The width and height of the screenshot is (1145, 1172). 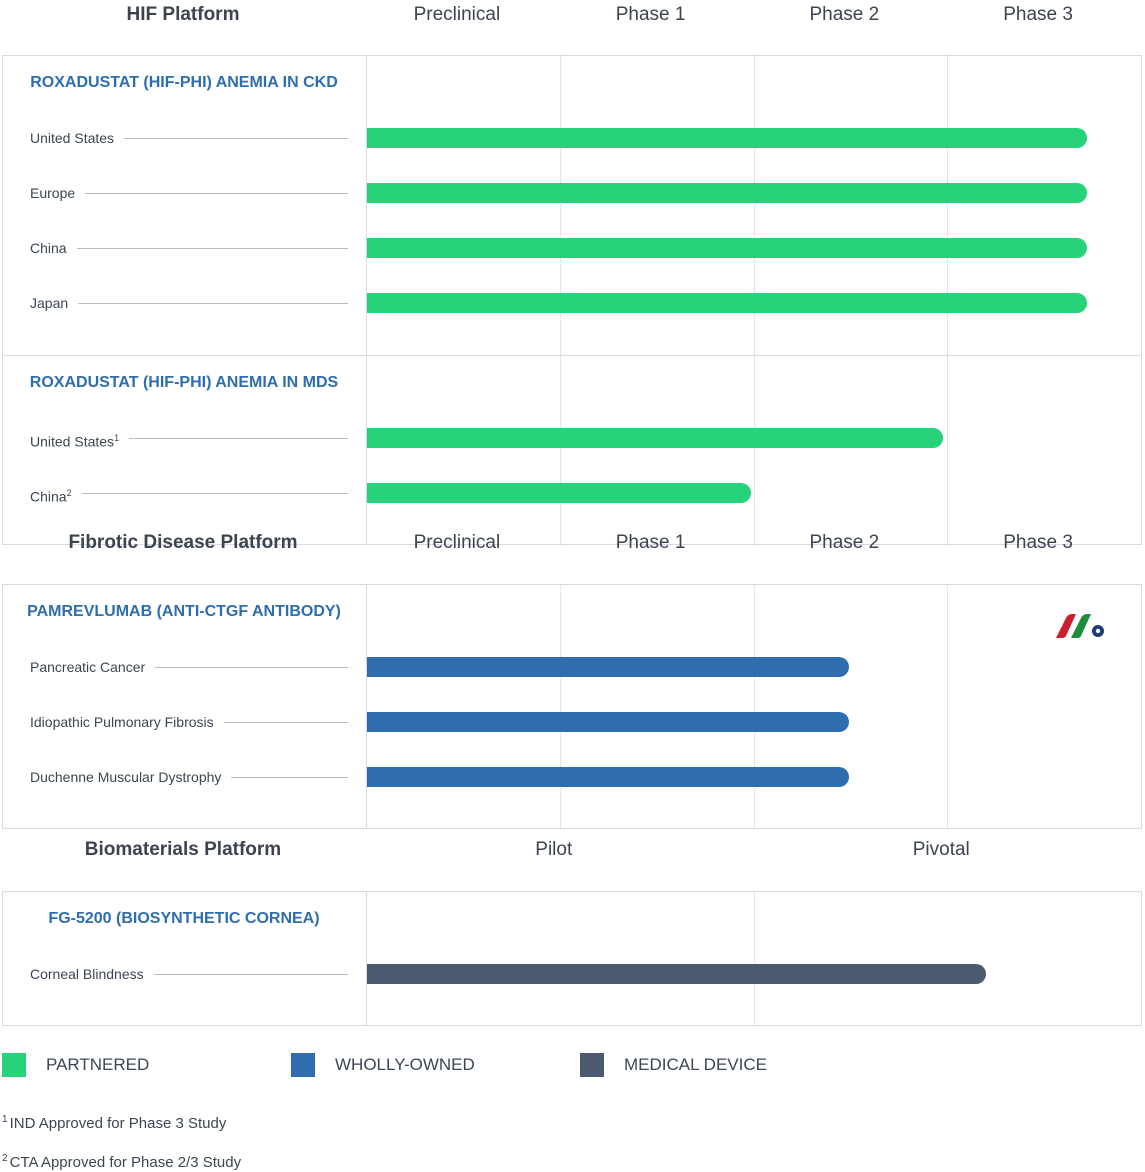 I want to click on program-title: ROXADUSTAT (HIF-PHI) ANEMIA IN MDS, so click(x=184, y=382).